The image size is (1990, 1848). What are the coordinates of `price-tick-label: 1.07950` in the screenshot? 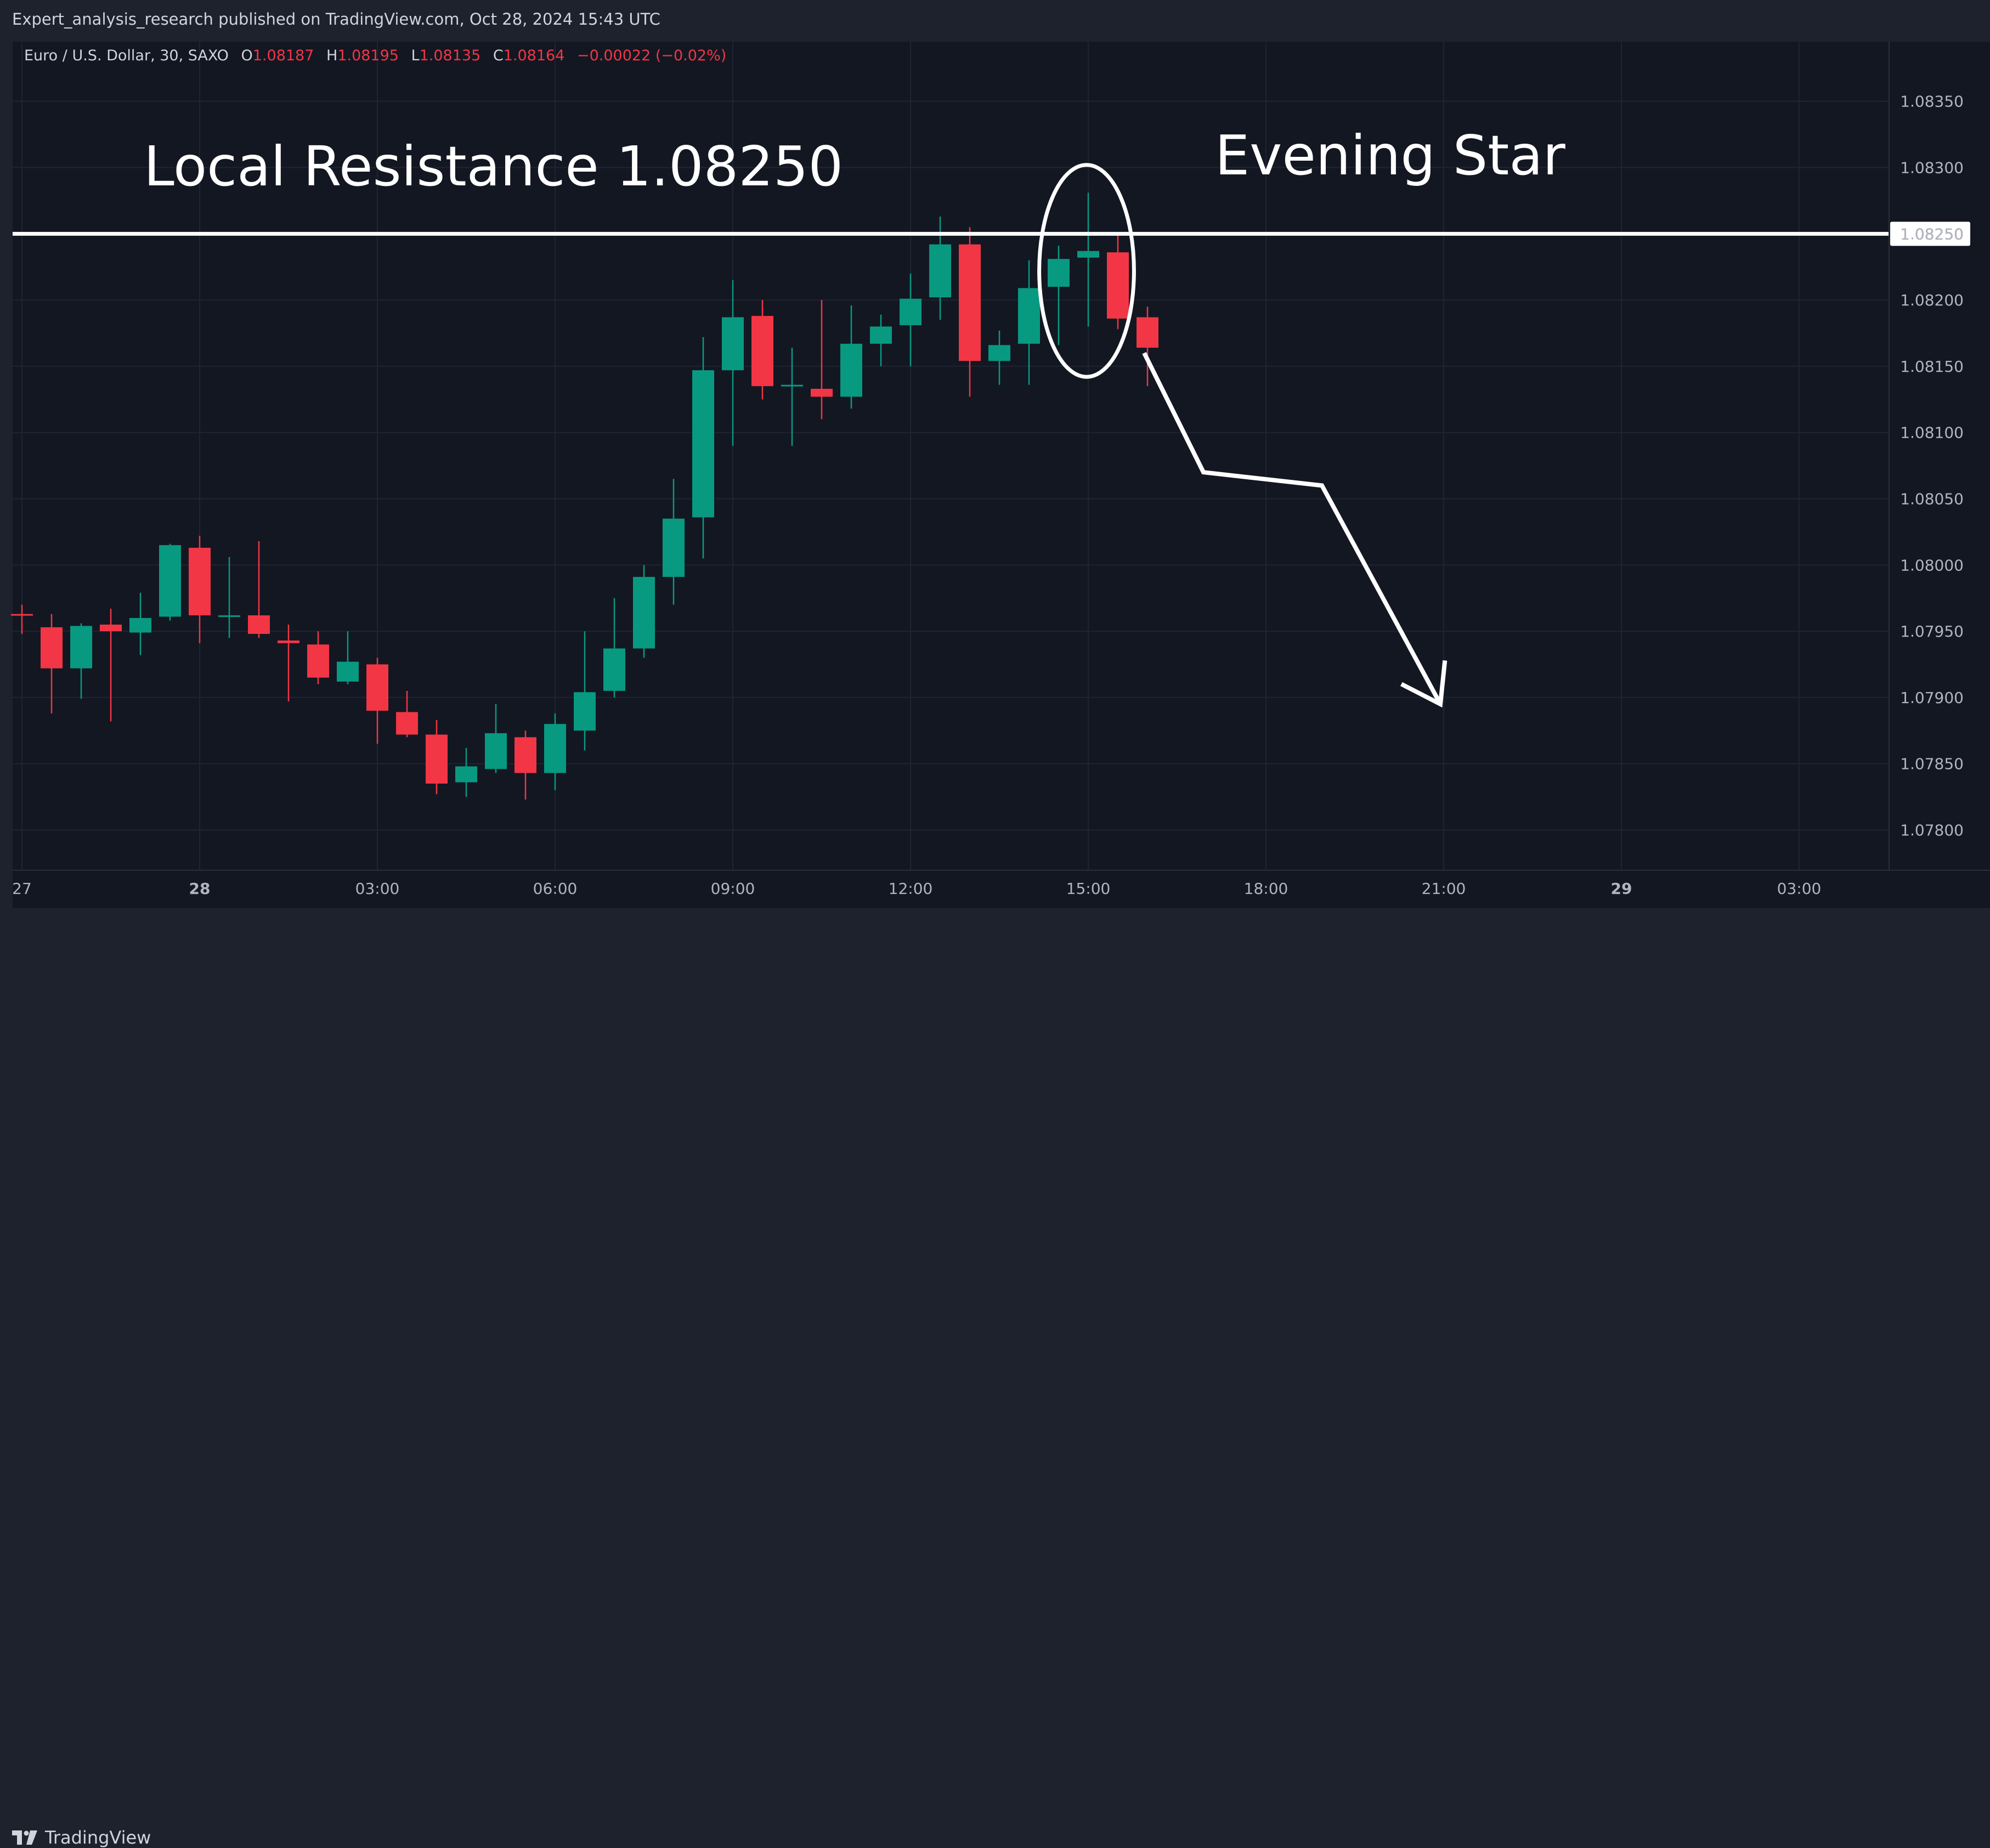 It's located at (1932, 631).